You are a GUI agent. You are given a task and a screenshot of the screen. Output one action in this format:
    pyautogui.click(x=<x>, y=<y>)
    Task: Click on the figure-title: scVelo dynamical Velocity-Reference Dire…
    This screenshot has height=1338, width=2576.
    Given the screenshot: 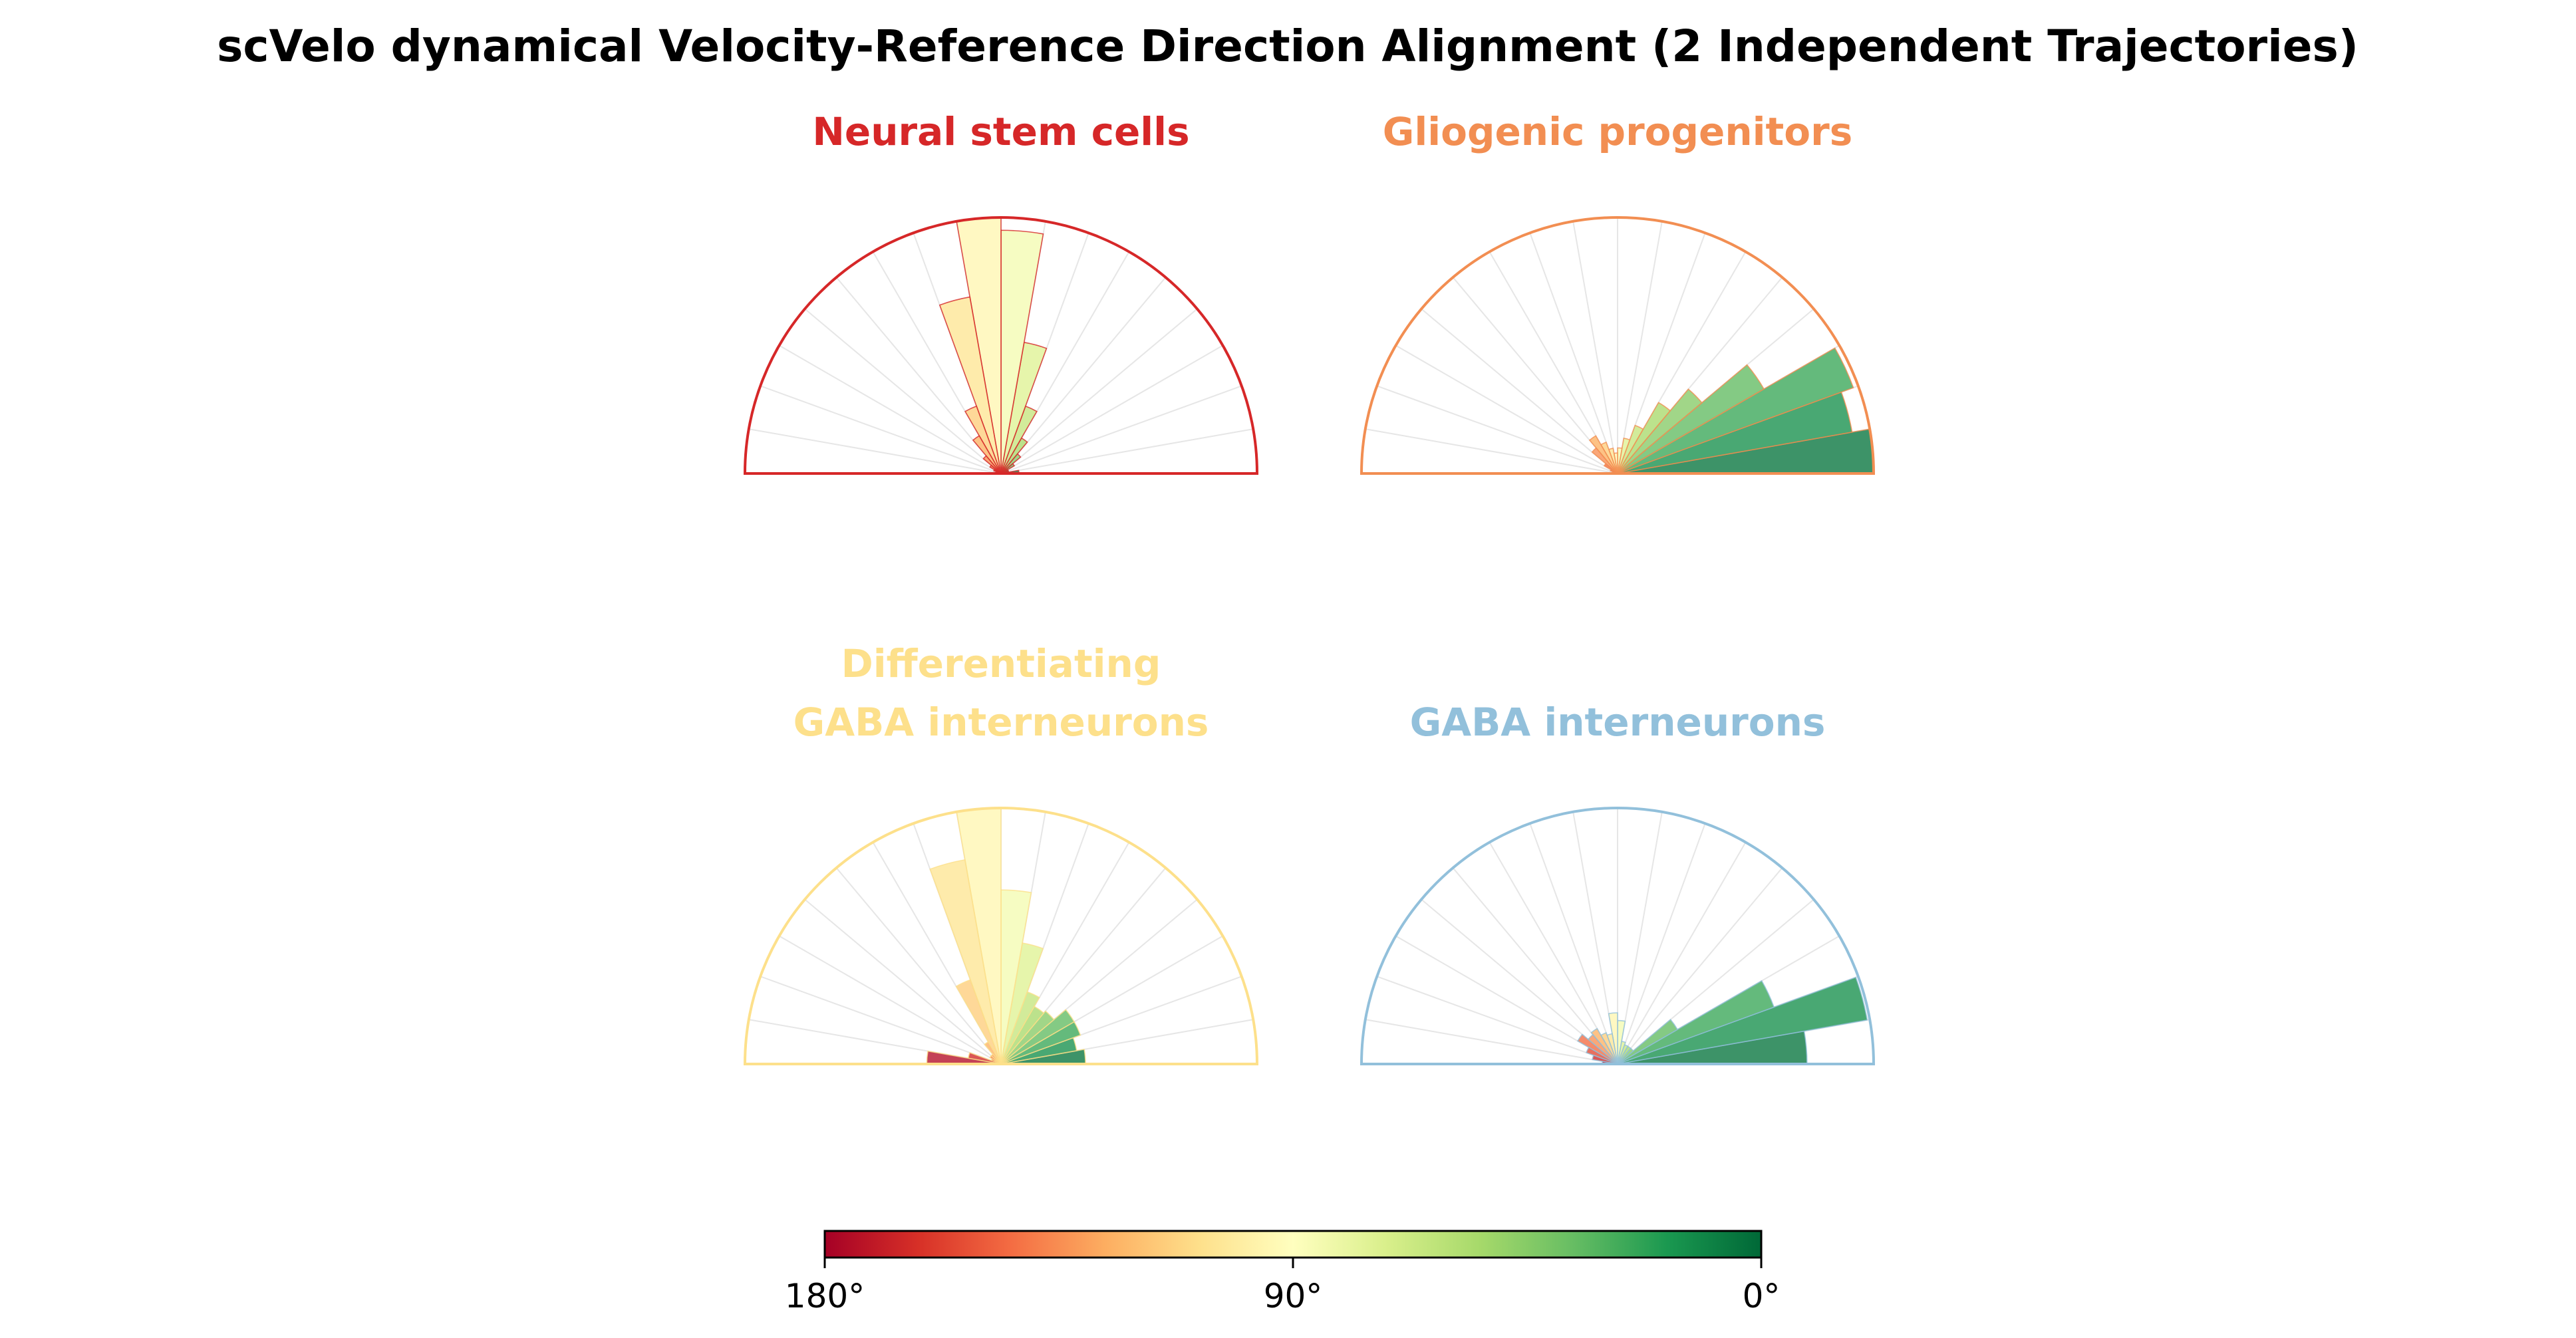 What is the action you would take?
    pyautogui.click(x=1288, y=46)
    